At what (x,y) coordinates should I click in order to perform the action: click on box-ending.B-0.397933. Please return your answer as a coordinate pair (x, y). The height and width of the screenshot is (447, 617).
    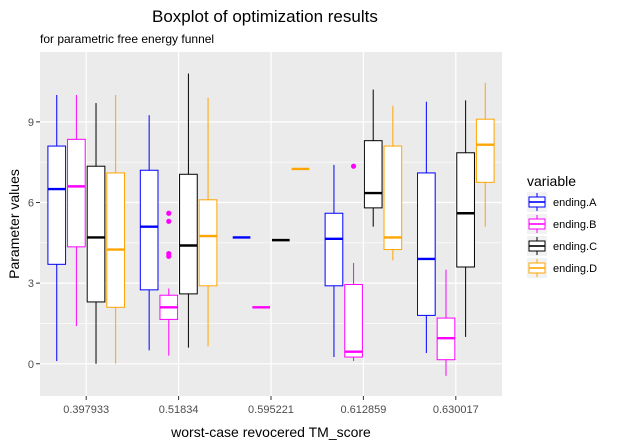
    Looking at the image, I should click on (76, 211).